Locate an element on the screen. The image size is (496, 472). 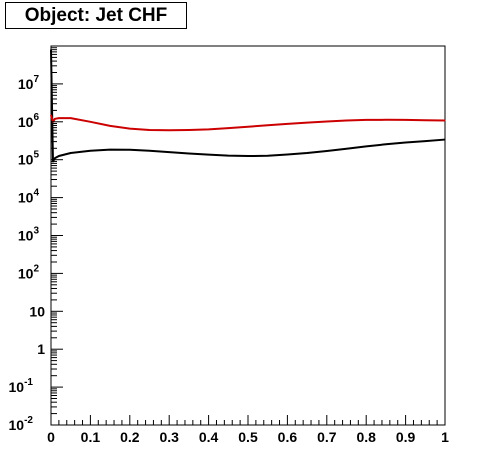
y-tick-label: 10² is located at coordinates (29, 272).